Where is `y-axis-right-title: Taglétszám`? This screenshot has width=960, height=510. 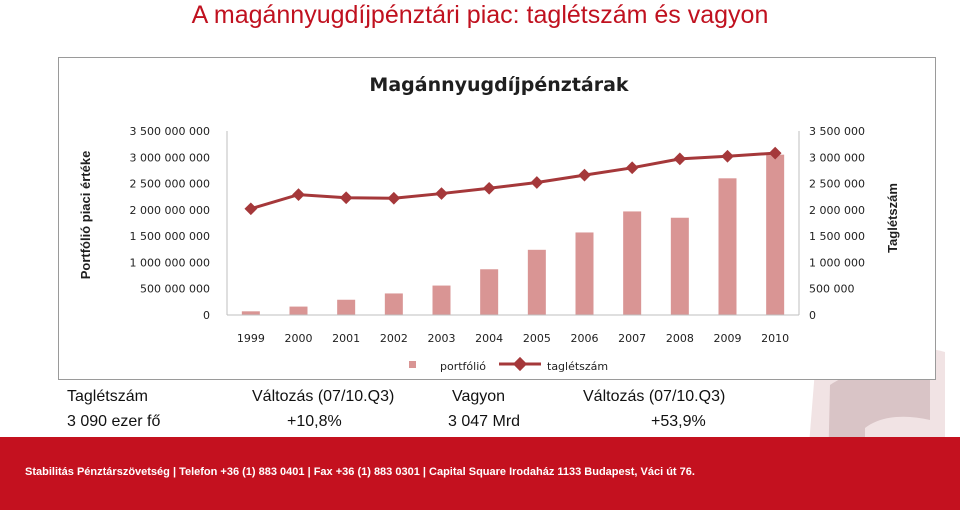 y-axis-right-title: Taglétszám is located at coordinates (892, 218).